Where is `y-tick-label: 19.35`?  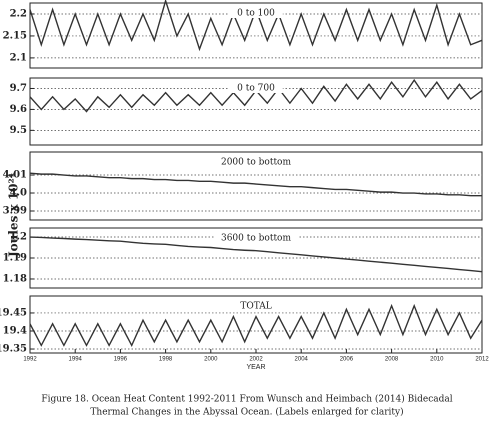
y-tick-label: 19.35 is located at coordinates (13, 349).